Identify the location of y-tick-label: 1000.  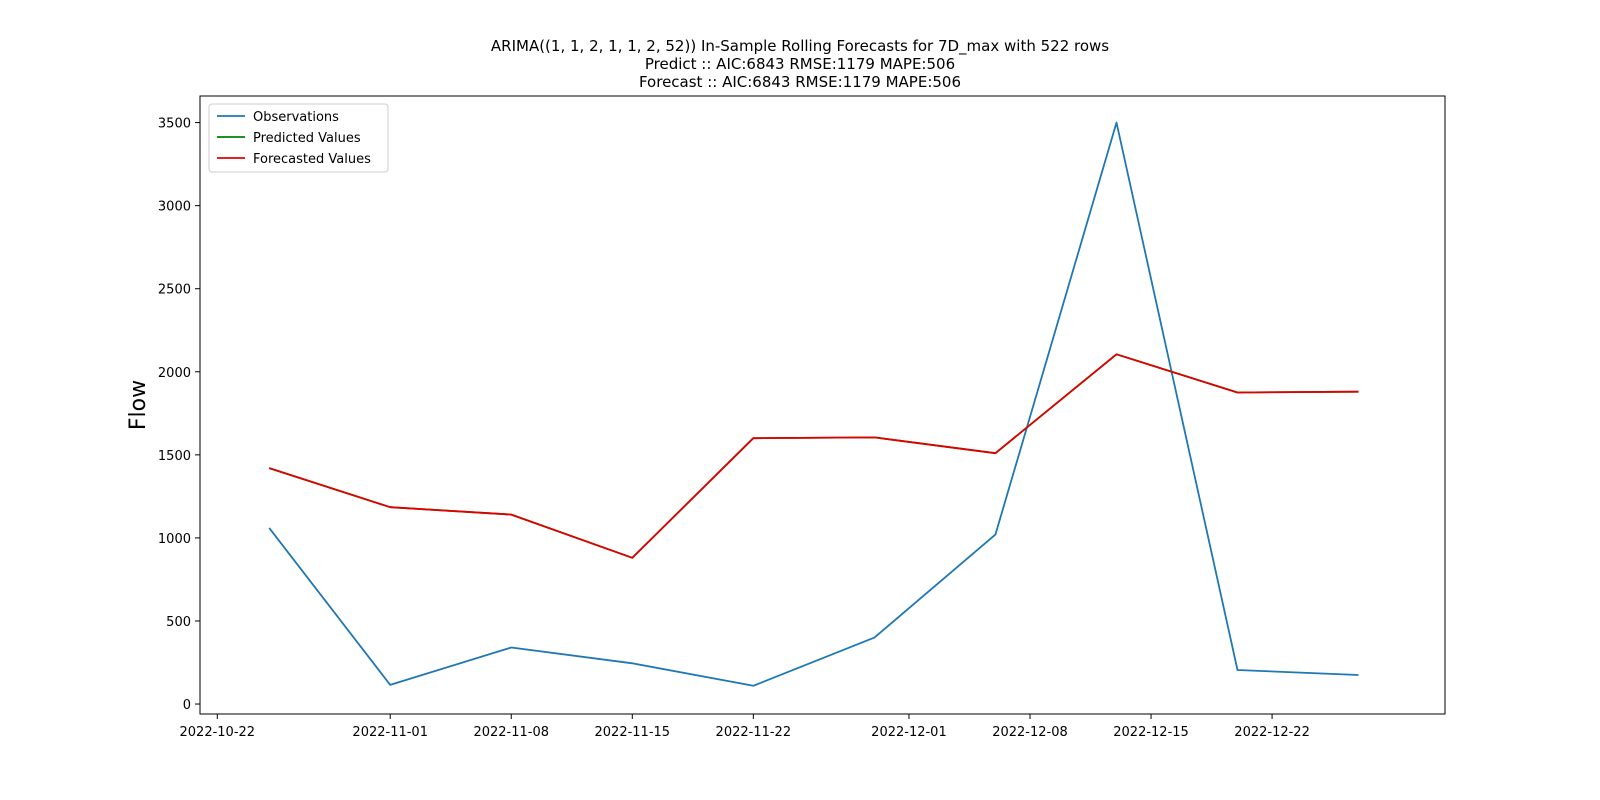
(174, 539).